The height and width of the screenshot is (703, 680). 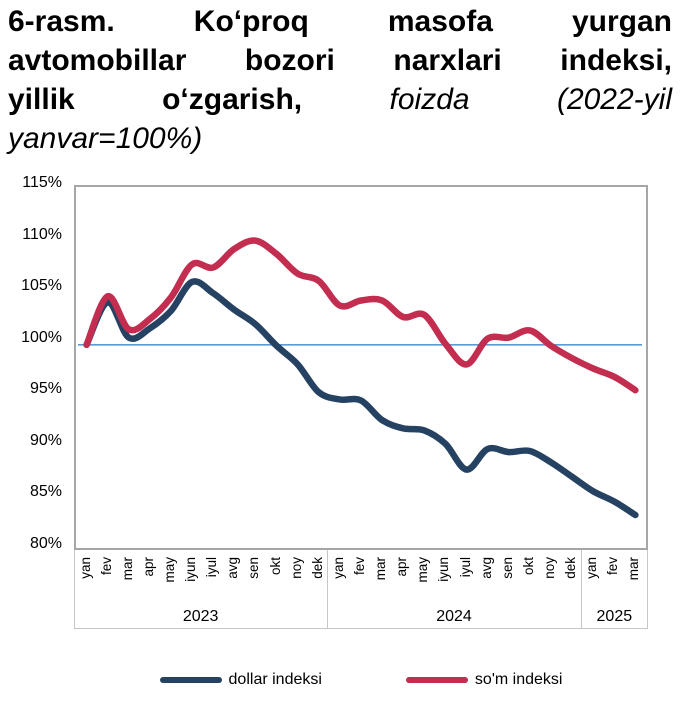 I want to click on y-tick-label: 115%, so click(x=42, y=182).